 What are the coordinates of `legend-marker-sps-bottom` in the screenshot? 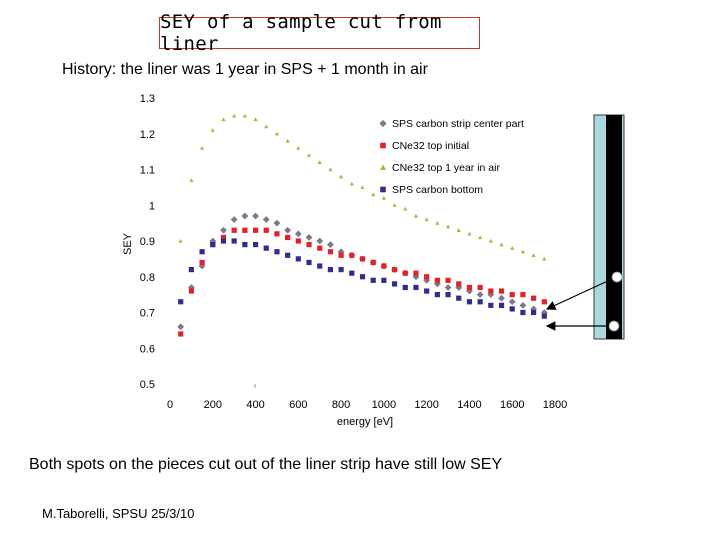 It's located at (383, 189).